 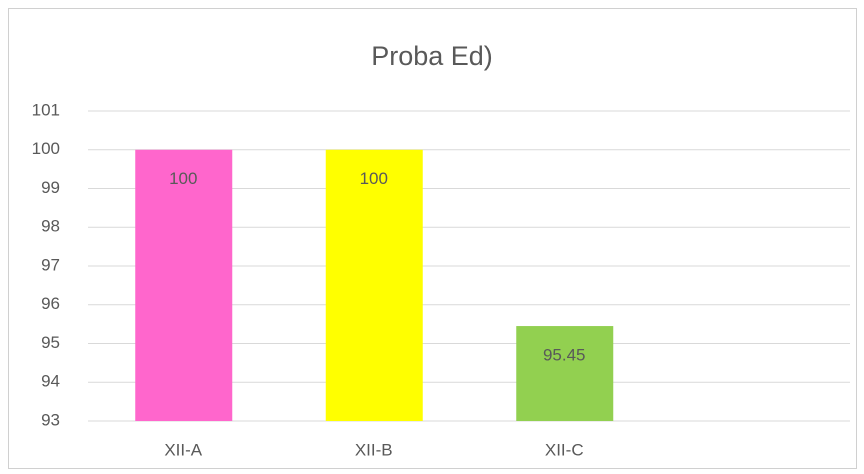 What do you see at coordinates (432, 56) in the screenshot?
I see `chart-title: Proba Ed)` at bounding box center [432, 56].